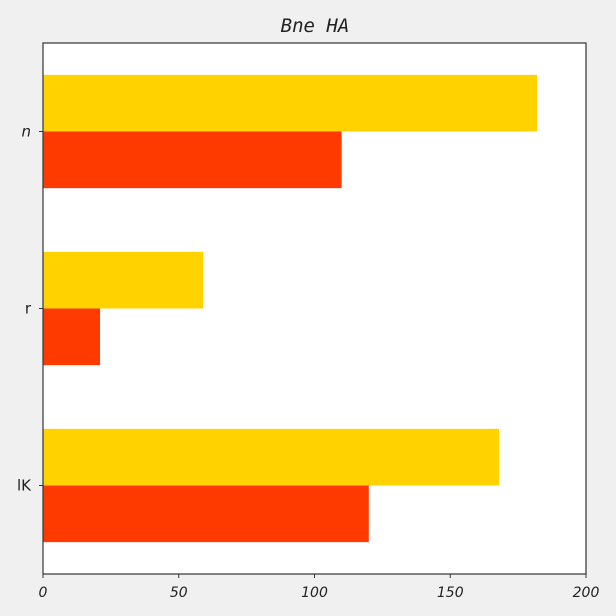 This screenshot has width=616, height=616. Describe the element at coordinates (450, 593) in the screenshot. I see `x-tick-label: 150` at that location.